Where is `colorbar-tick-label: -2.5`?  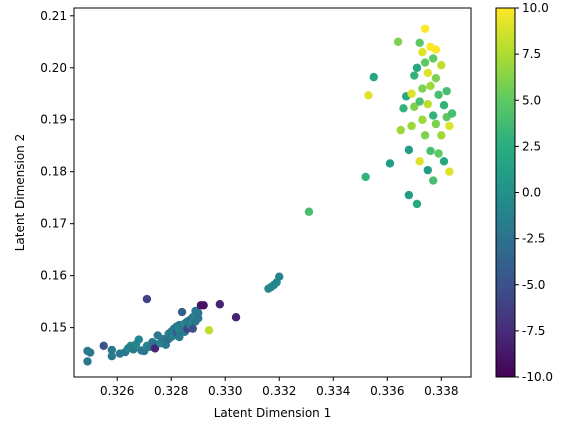 colorbar-tick-label: -2.5 is located at coordinates (533, 239).